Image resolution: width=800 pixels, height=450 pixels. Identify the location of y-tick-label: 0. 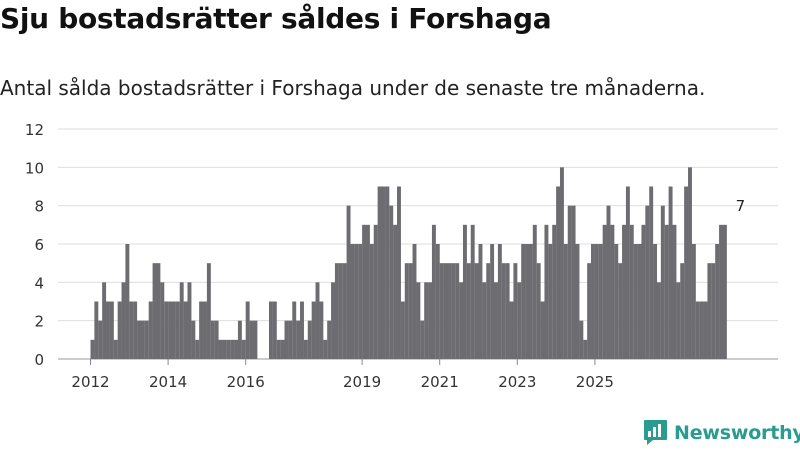
(39, 360).